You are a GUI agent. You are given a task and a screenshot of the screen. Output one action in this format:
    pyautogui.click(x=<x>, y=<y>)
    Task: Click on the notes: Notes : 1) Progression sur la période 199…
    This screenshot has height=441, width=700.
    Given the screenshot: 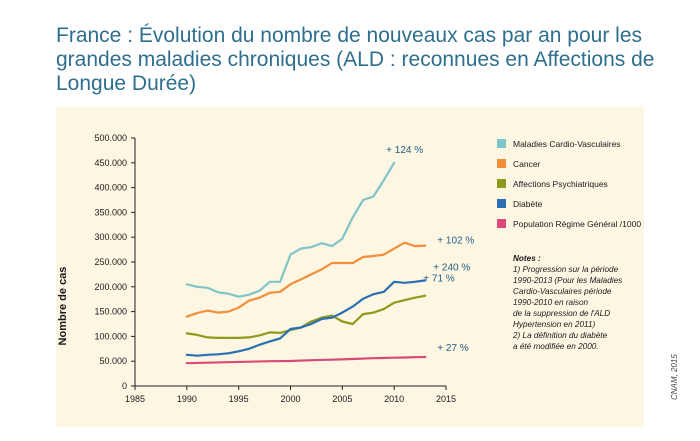 What is the action you would take?
    pyautogui.click(x=588, y=302)
    